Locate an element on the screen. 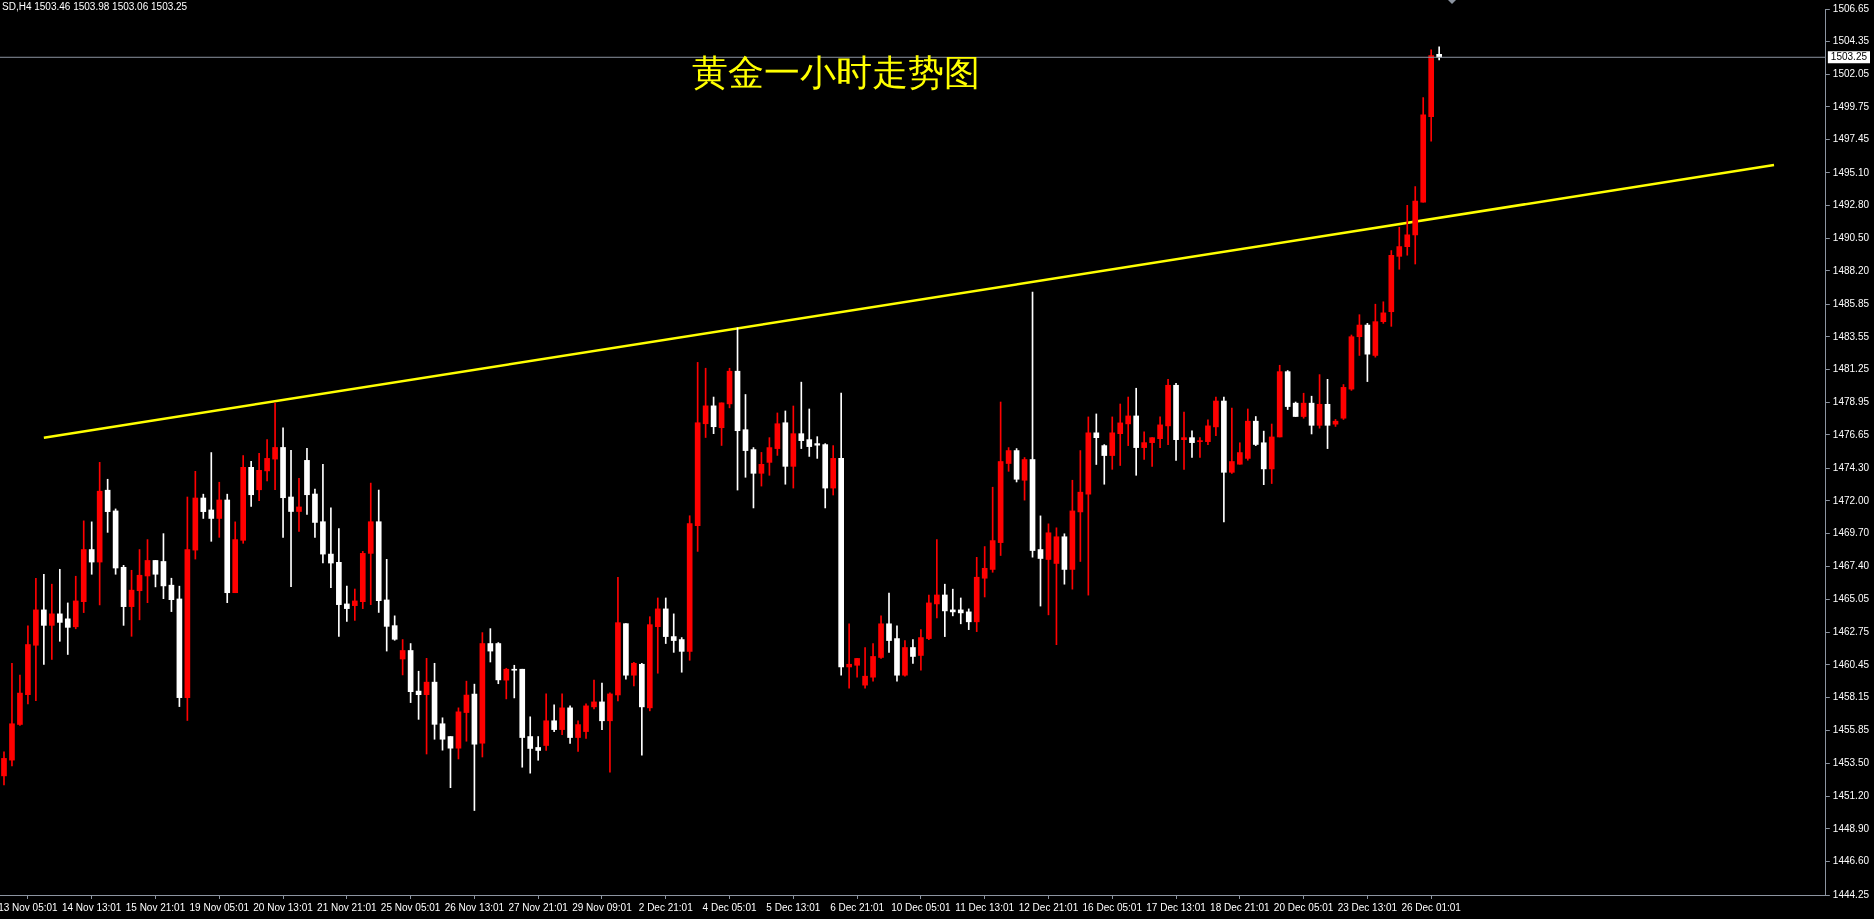 The image size is (1874, 919). y-tick-label: 1476.65 is located at coordinates (1851, 434).